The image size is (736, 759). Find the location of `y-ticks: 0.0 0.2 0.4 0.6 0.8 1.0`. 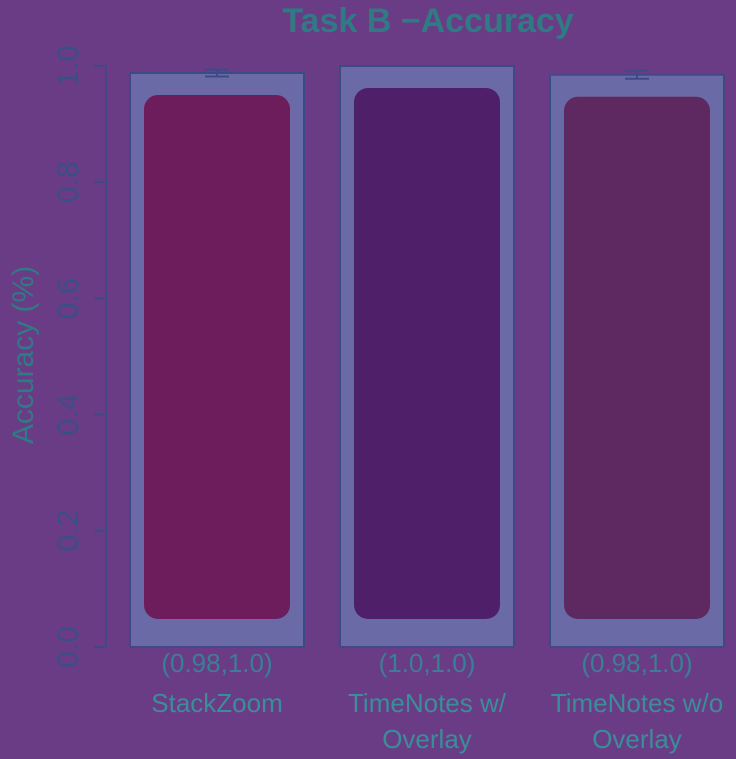

y-ticks: 0.0 0.2 0.4 0.6 0.8 1.0 is located at coordinates (79, 356).